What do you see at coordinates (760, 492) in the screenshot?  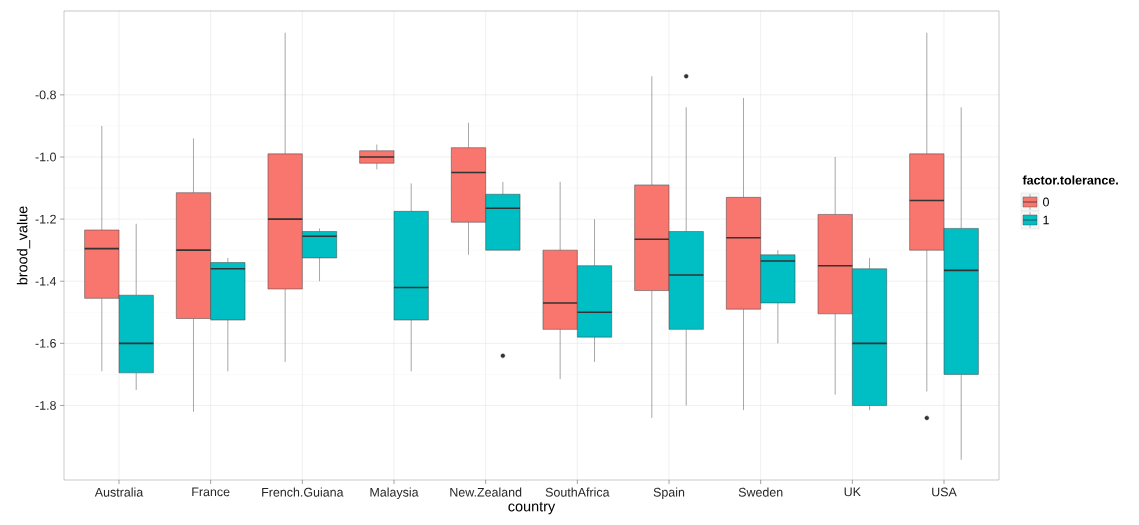 I see `x-tick-label: Sweden` at bounding box center [760, 492].